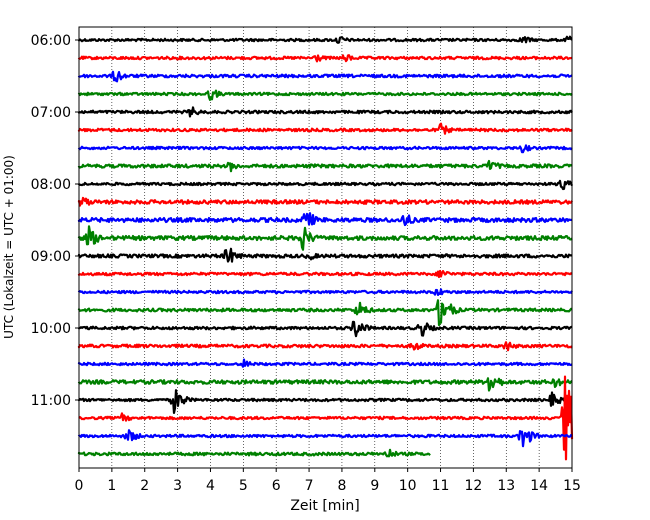 This screenshot has height=520, width=650. What do you see at coordinates (324, 506) in the screenshot?
I see `x-axis-label: Zeit [min]` at bounding box center [324, 506].